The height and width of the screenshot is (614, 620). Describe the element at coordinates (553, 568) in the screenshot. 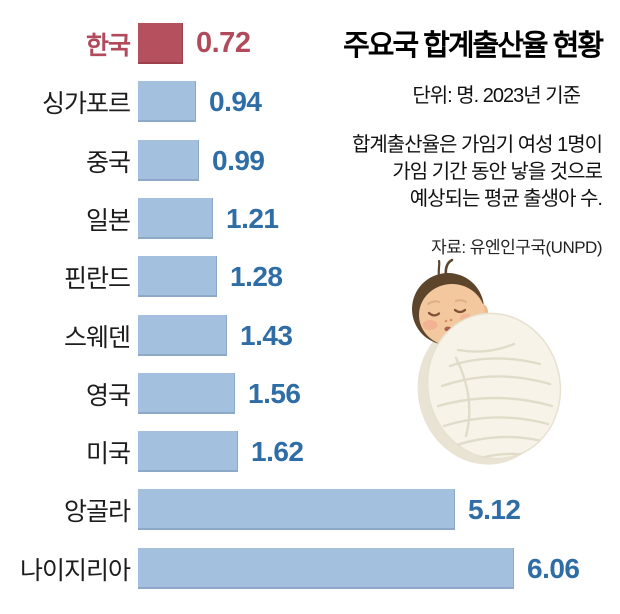

I see `value-label: 6.06` at that location.